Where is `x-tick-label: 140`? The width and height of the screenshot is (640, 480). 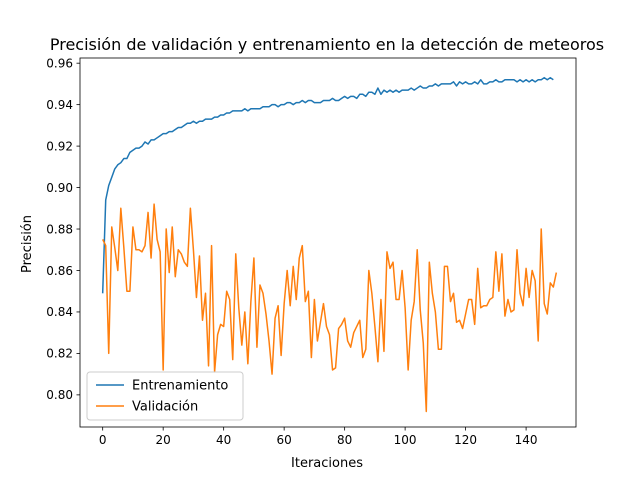 x-tick-label: 140 is located at coordinates (526, 440).